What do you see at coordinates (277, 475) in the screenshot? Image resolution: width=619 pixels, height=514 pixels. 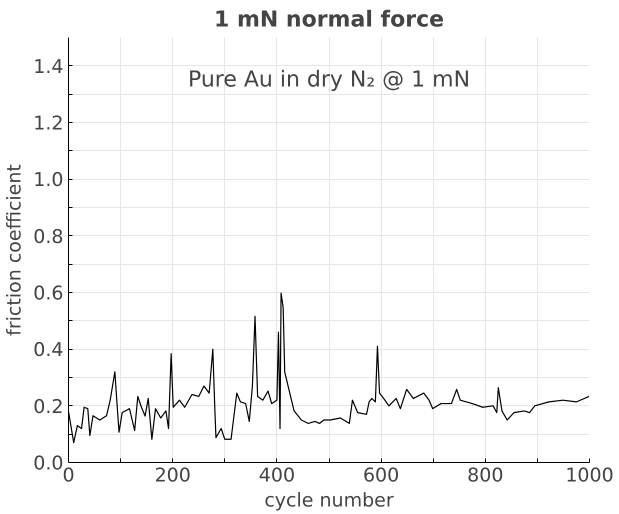 I see `x-tick-label: 400` at bounding box center [277, 475].